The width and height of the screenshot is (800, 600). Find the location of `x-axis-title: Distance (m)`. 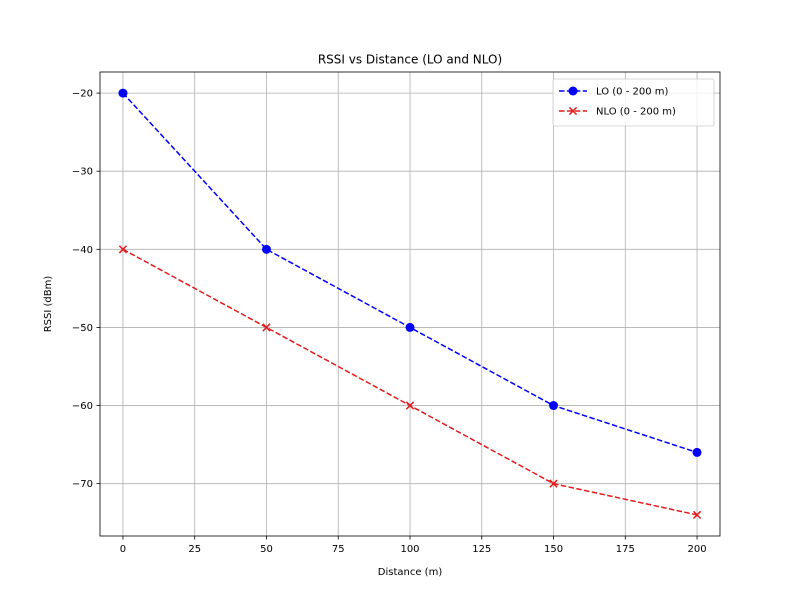

x-axis-title: Distance (m) is located at coordinates (410, 572).